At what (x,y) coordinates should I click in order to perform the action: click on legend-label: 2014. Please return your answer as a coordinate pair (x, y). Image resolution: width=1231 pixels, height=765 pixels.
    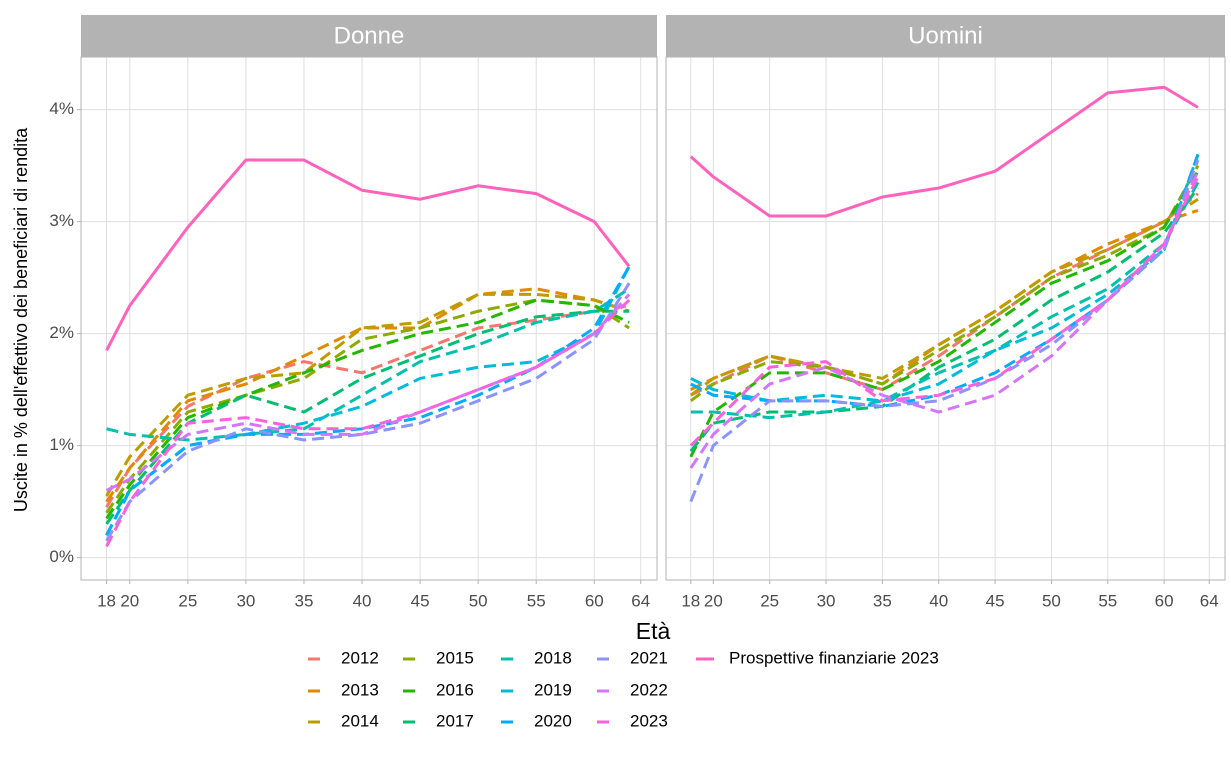
    Looking at the image, I should click on (360, 720).